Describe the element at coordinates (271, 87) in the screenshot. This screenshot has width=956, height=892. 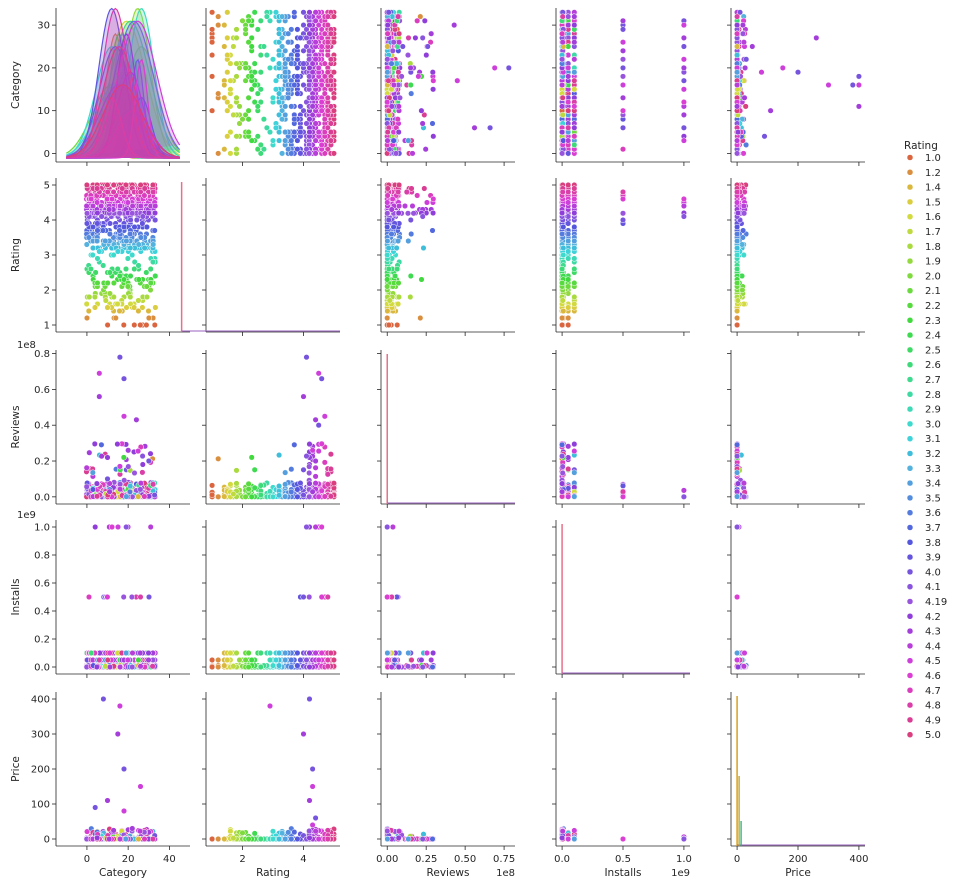
I see `panel-category-vs-rating` at that location.